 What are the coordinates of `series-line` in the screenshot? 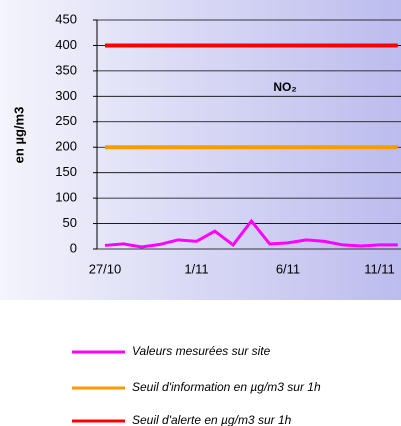 It's located at (251, 233).